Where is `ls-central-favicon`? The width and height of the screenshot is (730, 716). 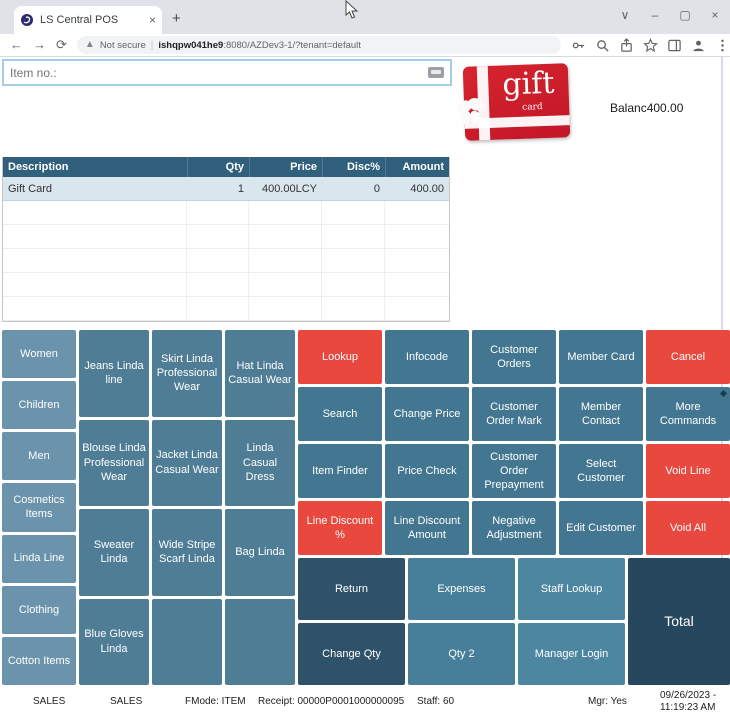 ls-central-favicon is located at coordinates (27, 20).